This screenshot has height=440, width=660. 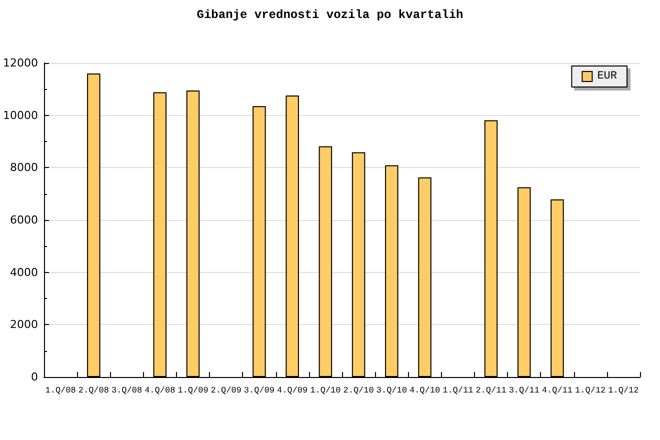 What do you see at coordinates (292, 391) in the screenshot?
I see `x-tick-label: 4.Q/09` at bounding box center [292, 391].